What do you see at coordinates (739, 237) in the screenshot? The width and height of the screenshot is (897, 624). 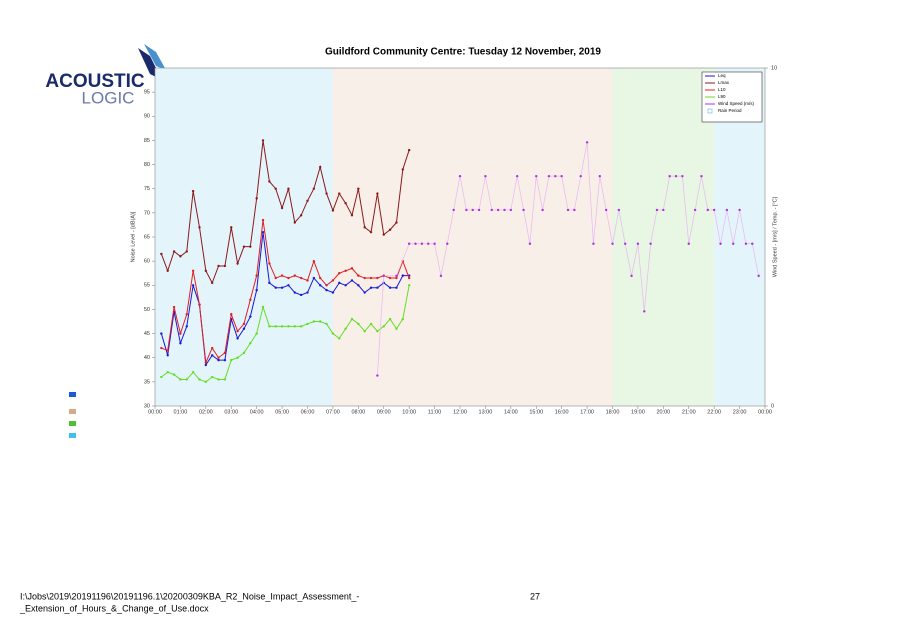 I see `period-band` at bounding box center [739, 237].